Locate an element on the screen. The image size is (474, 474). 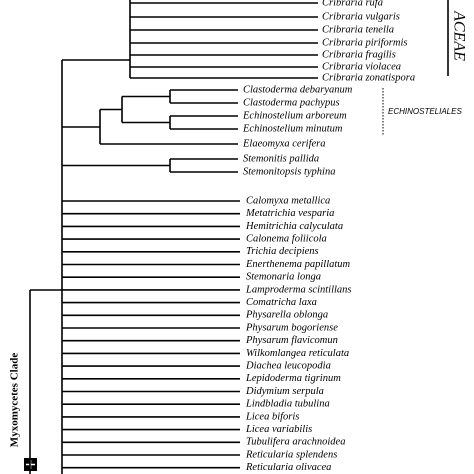
taxon-label: Wilkomlangea reticulata is located at coordinates (297, 353).